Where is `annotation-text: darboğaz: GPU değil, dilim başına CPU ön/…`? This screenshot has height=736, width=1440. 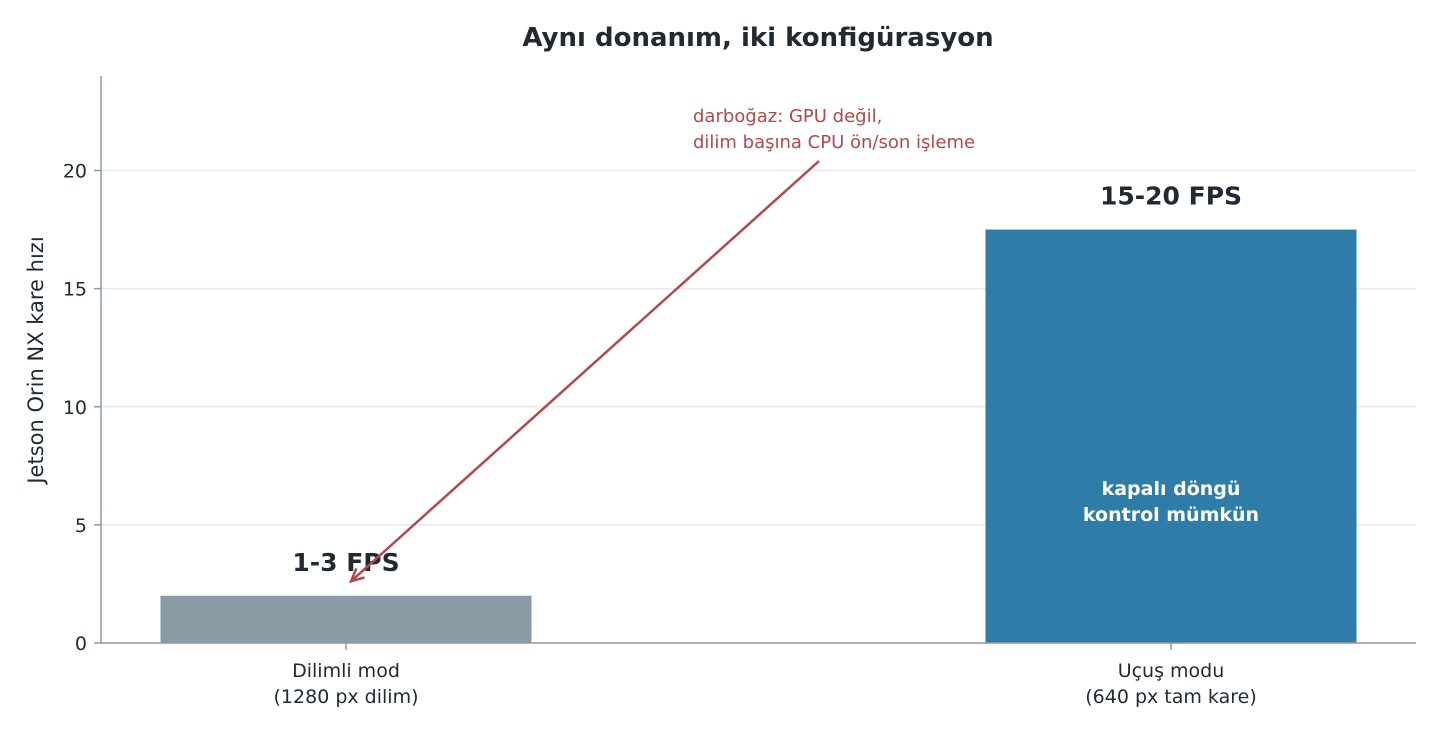
annotation-text: darboğaz: GPU değil, dilim başına CPU ön/… is located at coordinates (834, 129).